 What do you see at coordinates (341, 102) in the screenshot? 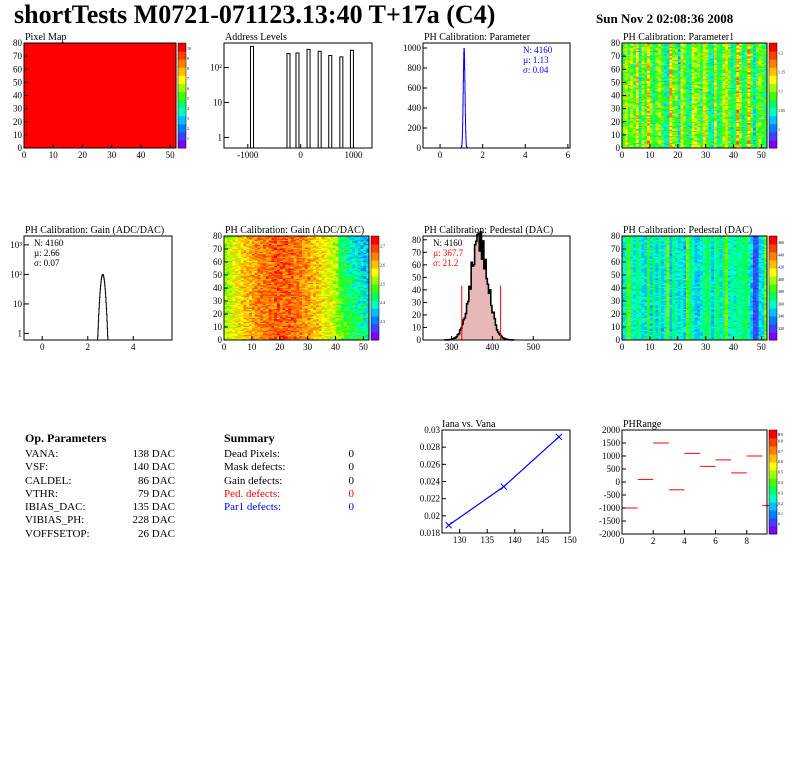
I see `histogram-peak` at bounding box center [341, 102].